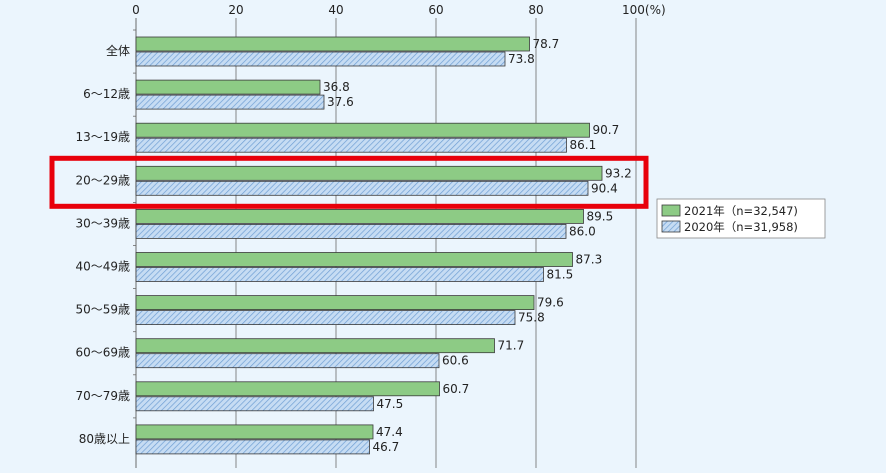 The width and height of the screenshot is (886, 473). What do you see at coordinates (102, 223) in the screenshot?
I see `category-label: 30～39歳` at bounding box center [102, 223].